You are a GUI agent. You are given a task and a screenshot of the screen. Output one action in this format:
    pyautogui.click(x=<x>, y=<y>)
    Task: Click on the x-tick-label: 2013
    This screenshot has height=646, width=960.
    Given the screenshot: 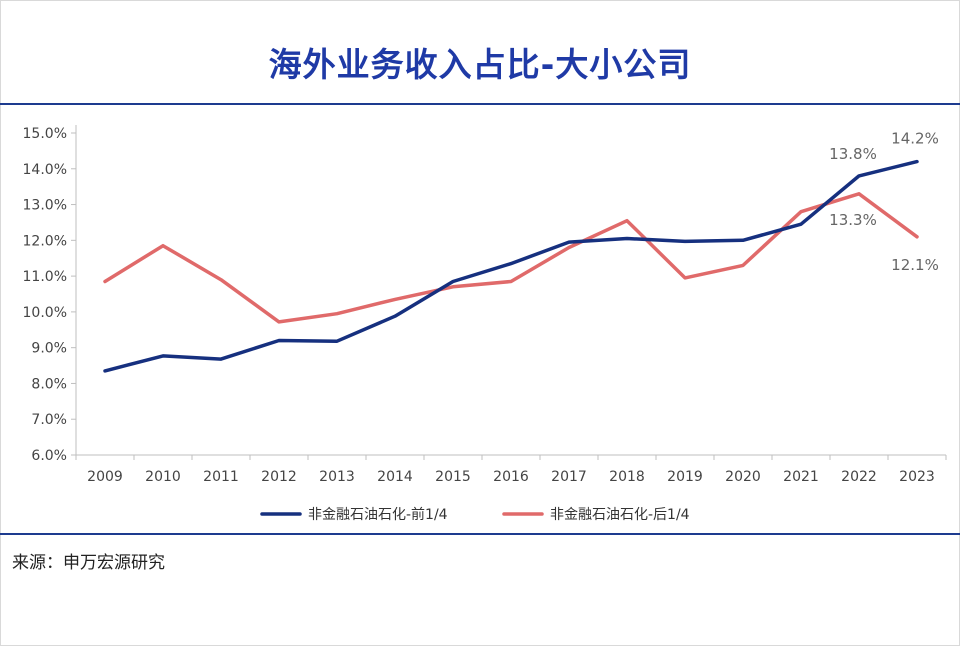 What is the action you would take?
    pyautogui.click(x=337, y=477)
    